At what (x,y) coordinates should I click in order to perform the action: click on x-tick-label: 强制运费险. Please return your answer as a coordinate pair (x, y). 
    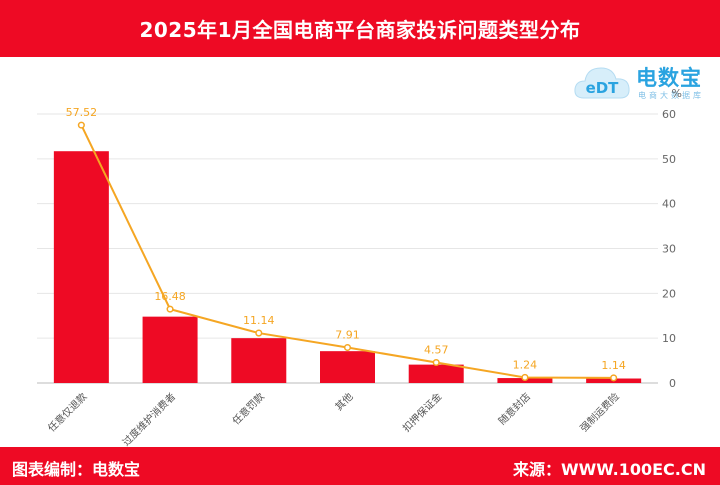
    Looking at the image, I should click on (599, 412).